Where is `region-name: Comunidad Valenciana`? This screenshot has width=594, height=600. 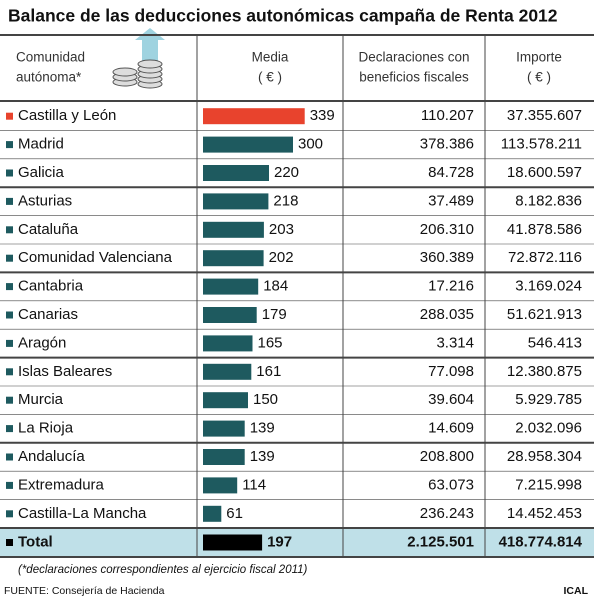 region-name: Comunidad Valenciana is located at coordinates (95, 257).